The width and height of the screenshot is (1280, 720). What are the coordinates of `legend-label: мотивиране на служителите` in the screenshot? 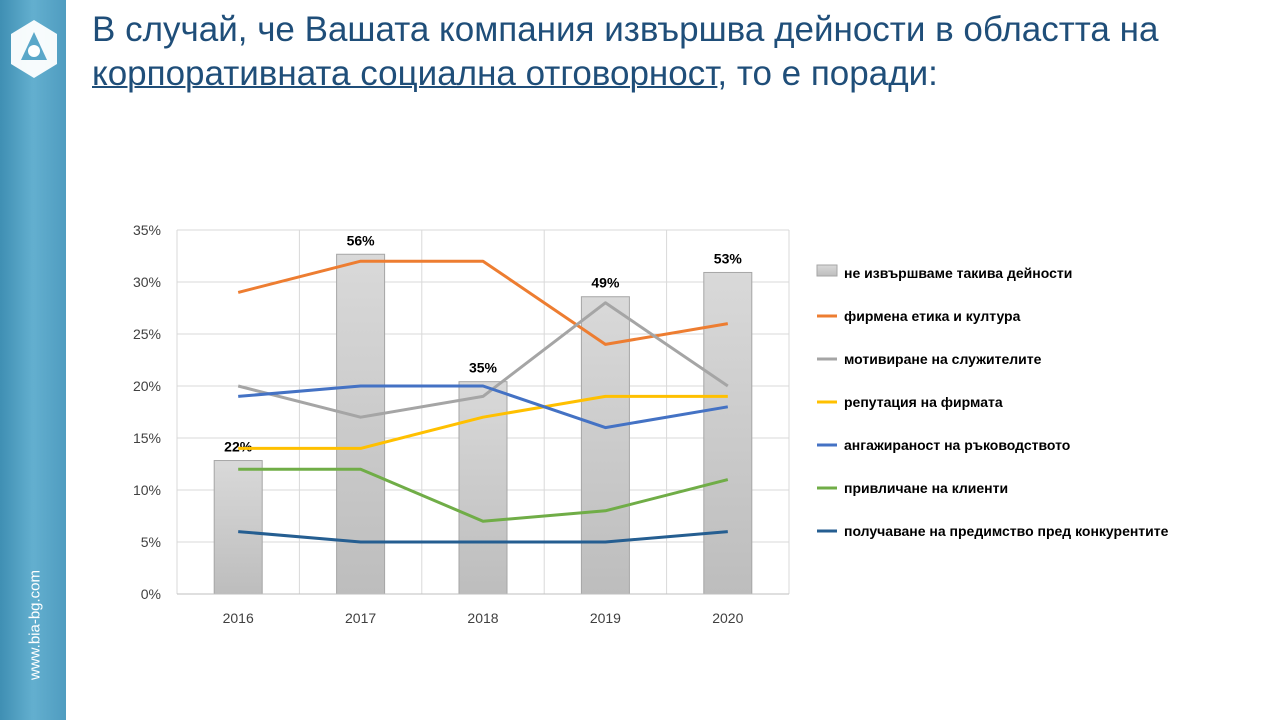 It's located at (943, 359).